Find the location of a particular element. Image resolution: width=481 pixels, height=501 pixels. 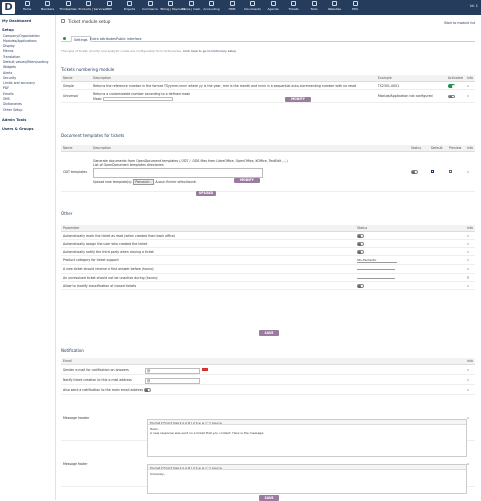

product-category-select: Sto-Fantastic is located at coordinates (376, 260).